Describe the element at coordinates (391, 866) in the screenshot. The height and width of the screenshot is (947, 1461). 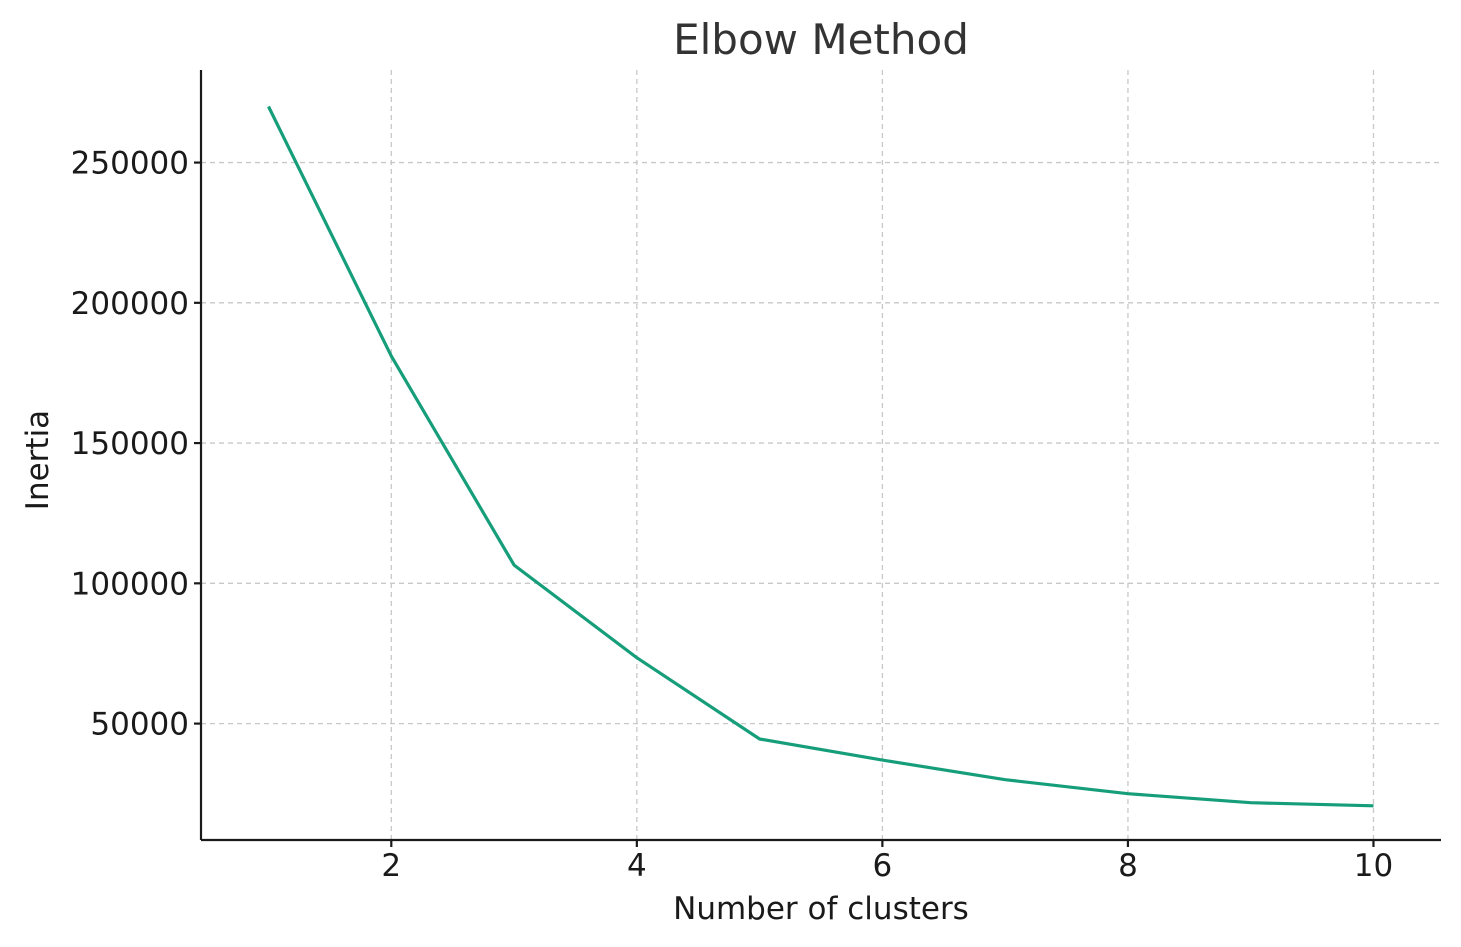
I see `x-tick-label: 2` at that location.